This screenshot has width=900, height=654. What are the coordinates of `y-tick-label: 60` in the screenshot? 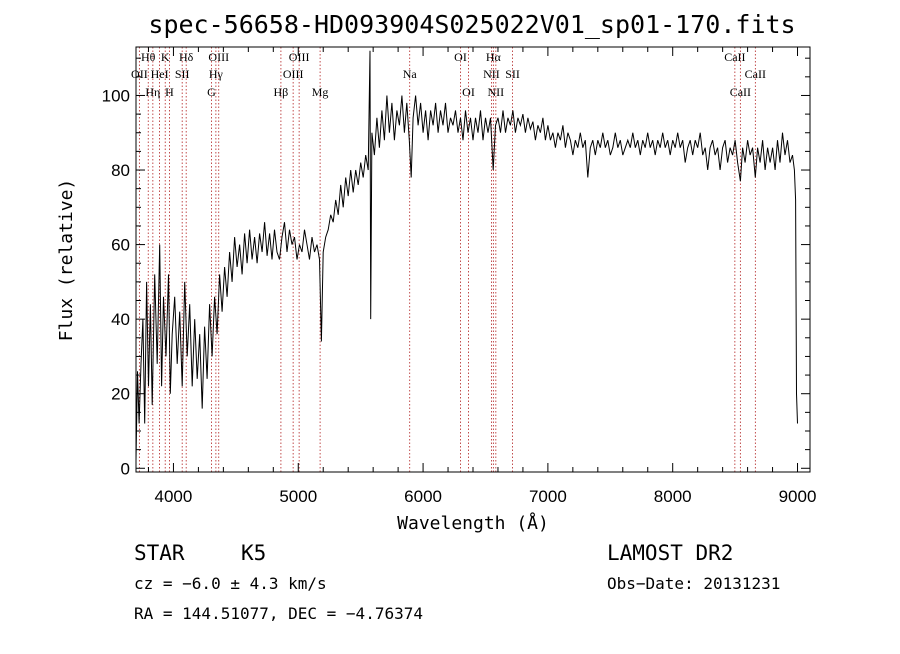 It's located at (120, 245).